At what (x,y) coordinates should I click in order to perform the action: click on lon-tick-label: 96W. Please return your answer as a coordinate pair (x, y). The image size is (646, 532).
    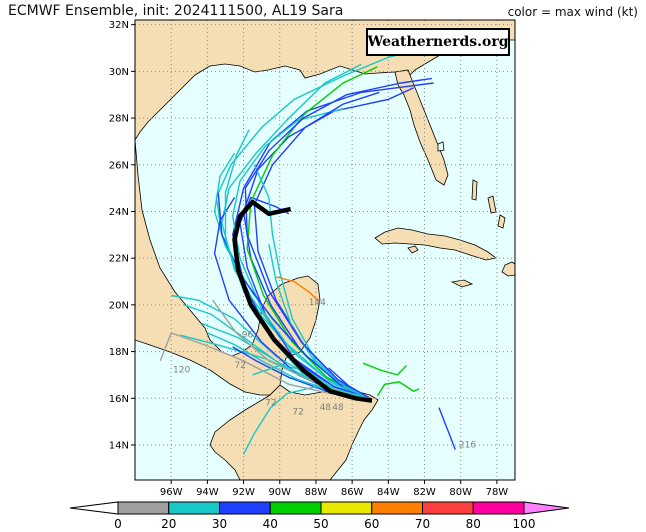
    Looking at the image, I should click on (171, 492).